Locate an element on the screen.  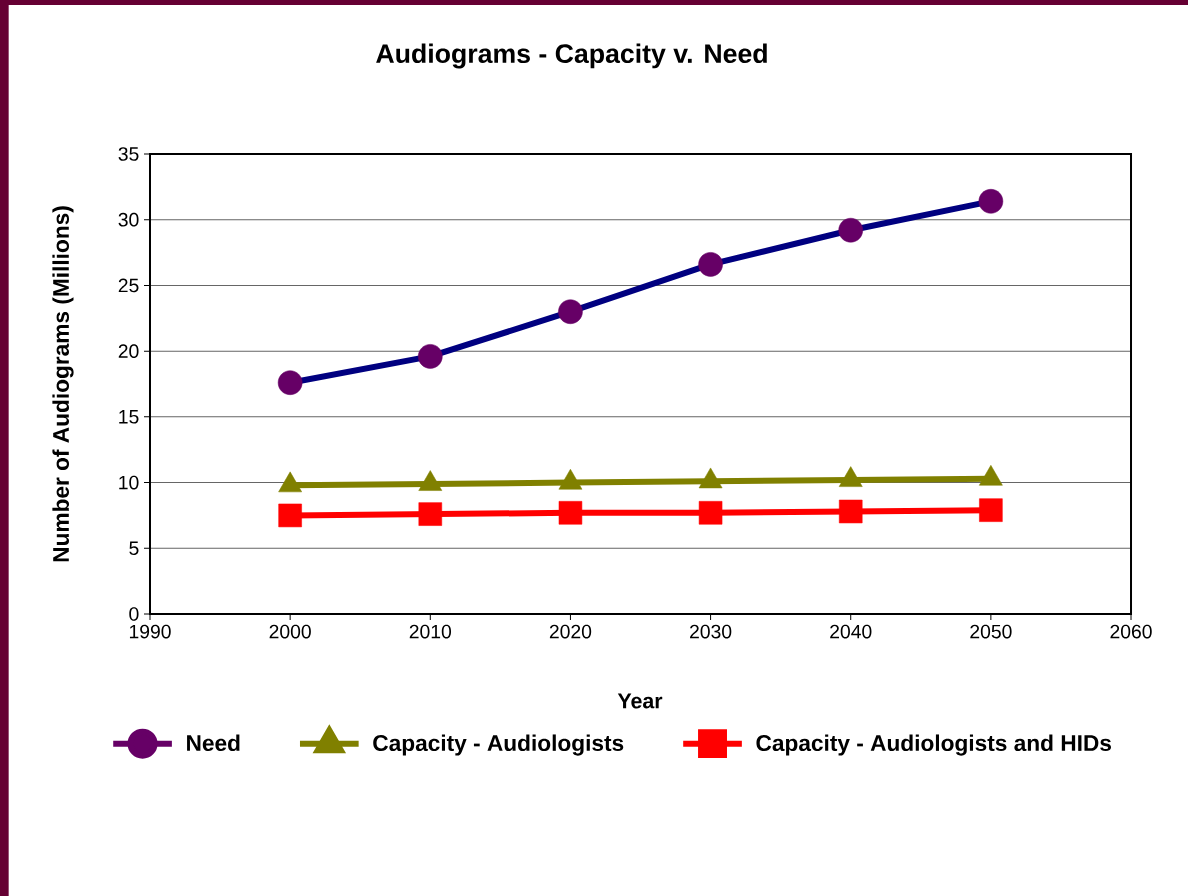
chart-title: Audiograms - Capacity v. Need is located at coordinates (571, 56).